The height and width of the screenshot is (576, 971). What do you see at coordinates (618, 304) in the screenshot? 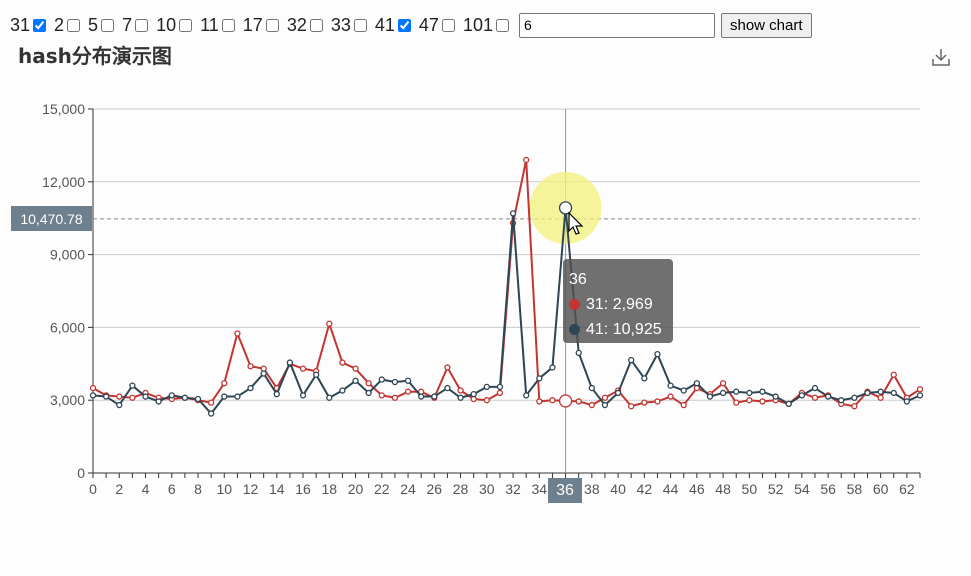
I see `tooltip-row-31: 31: 2,969` at bounding box center [618, 304].